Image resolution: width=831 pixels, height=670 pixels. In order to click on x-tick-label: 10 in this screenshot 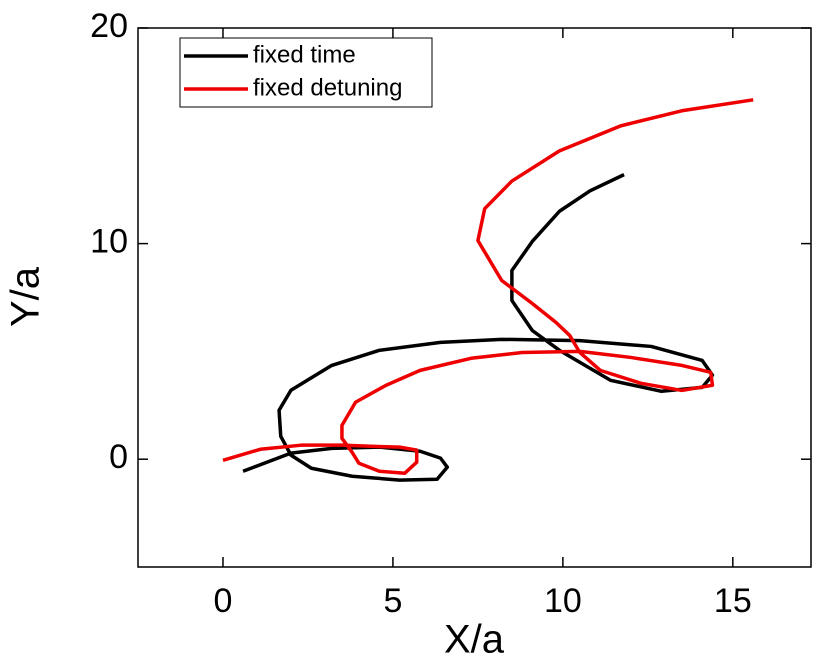, I will do `click(563, 601)`.